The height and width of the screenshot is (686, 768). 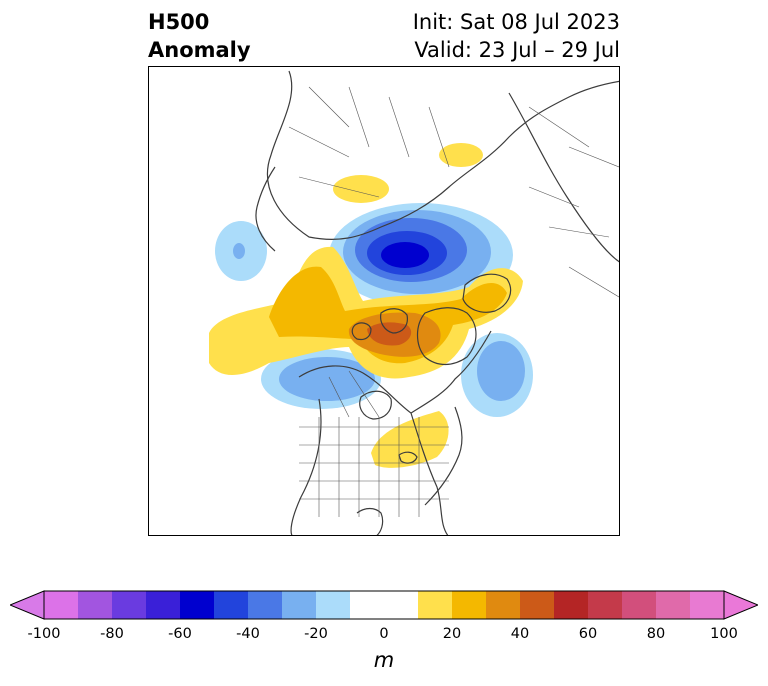 What do you see at coordinates (740, 605) in the screenshot?
I see `colorbar-extend-max` at bounding box center [740, 605].